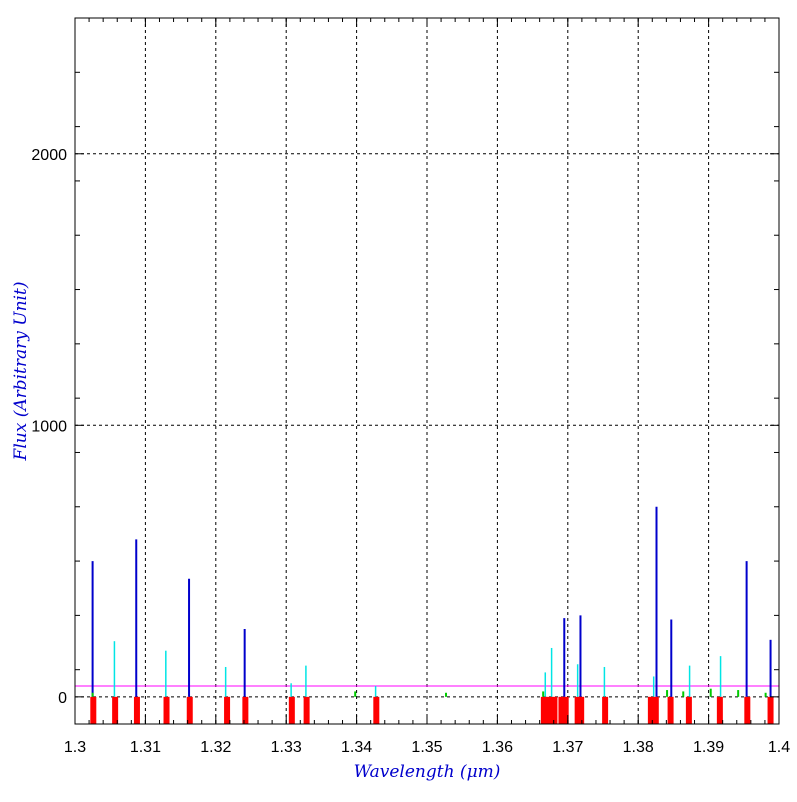 The image size is (797, 802). Describe the element at coordinates (432, 710) in the screenshot. I see `marker-layer` at that location.